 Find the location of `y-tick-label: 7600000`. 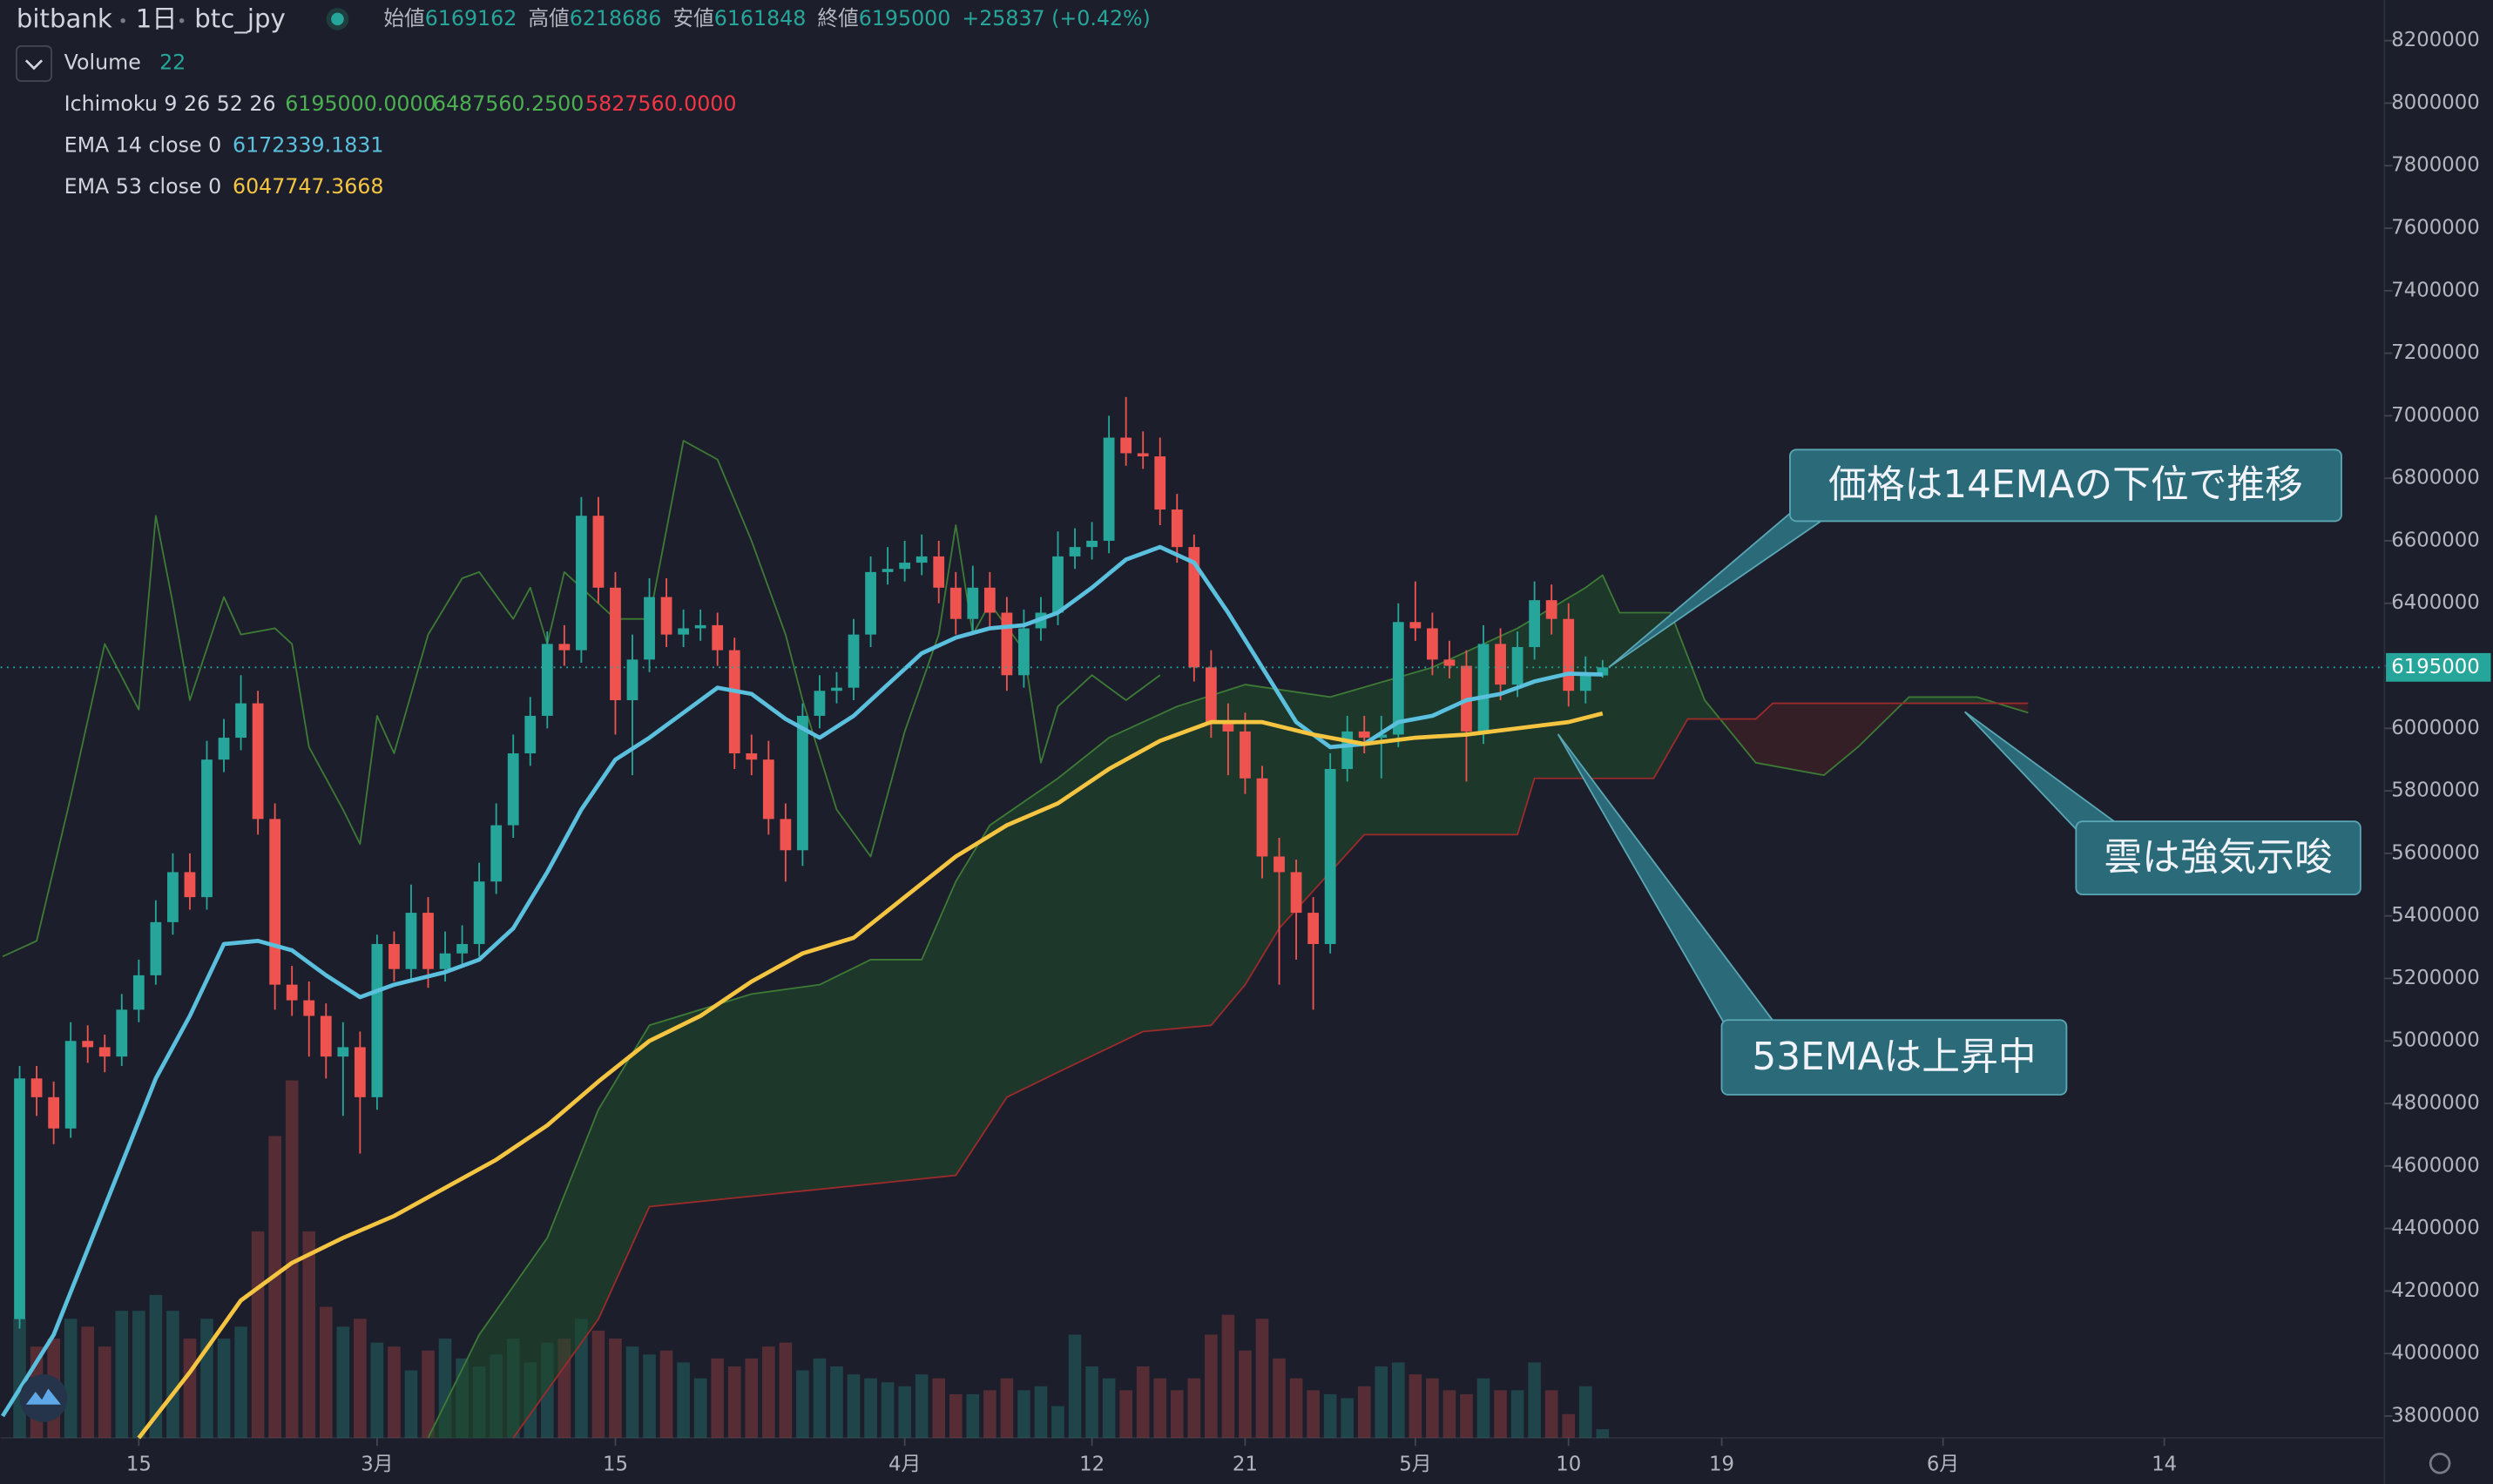

y-tick-label: 7600000 is located at coordinates (2436, 228).